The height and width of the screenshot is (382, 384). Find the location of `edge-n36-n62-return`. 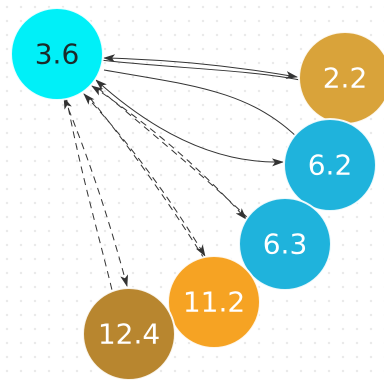

edge-n36-n62-return is located at coordinates (202, 105).